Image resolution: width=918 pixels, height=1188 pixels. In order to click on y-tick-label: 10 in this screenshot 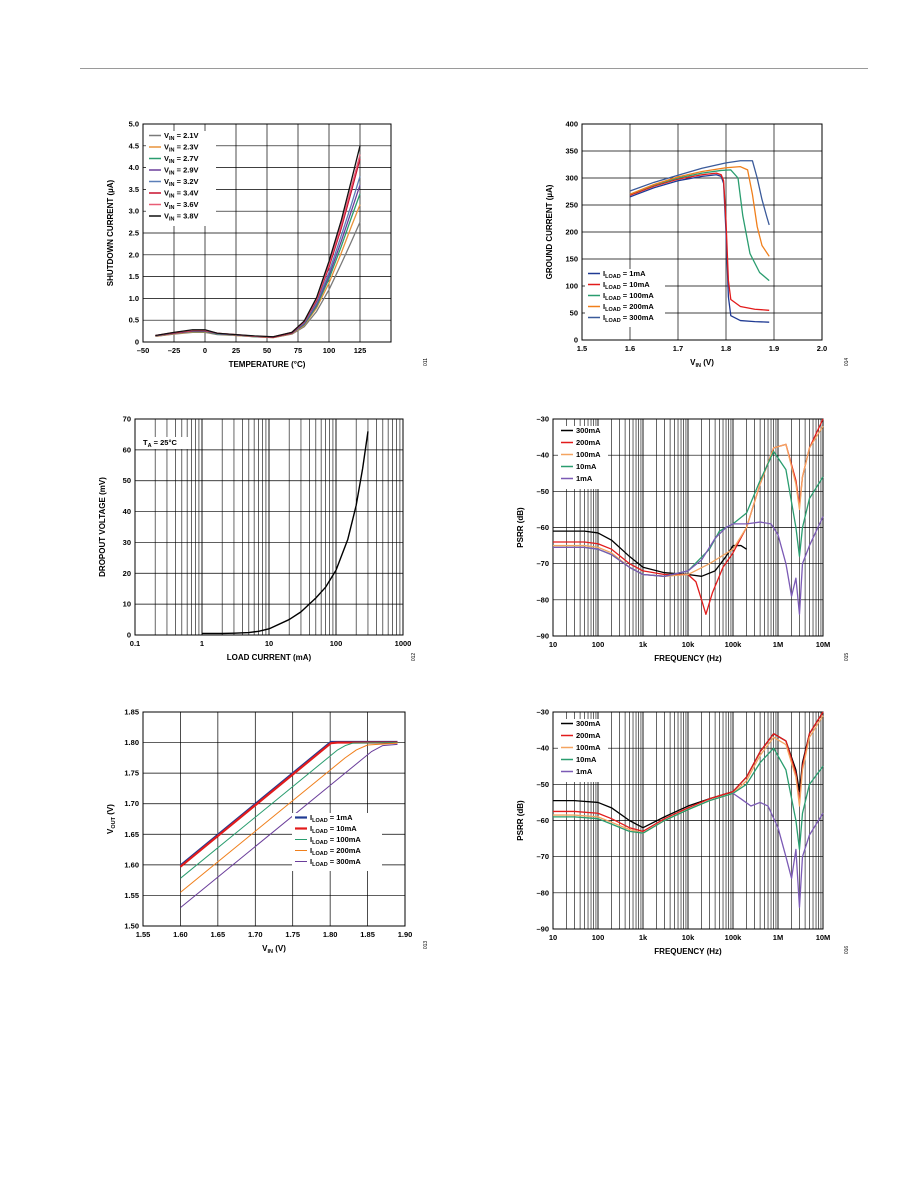, I will do `click(127, 604)`.